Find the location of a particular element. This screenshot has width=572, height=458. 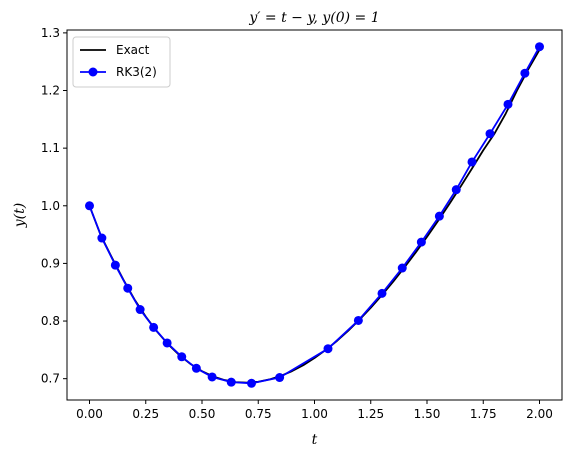

x-tick-label-3: 0.75 is located at coordinates (258, 414).